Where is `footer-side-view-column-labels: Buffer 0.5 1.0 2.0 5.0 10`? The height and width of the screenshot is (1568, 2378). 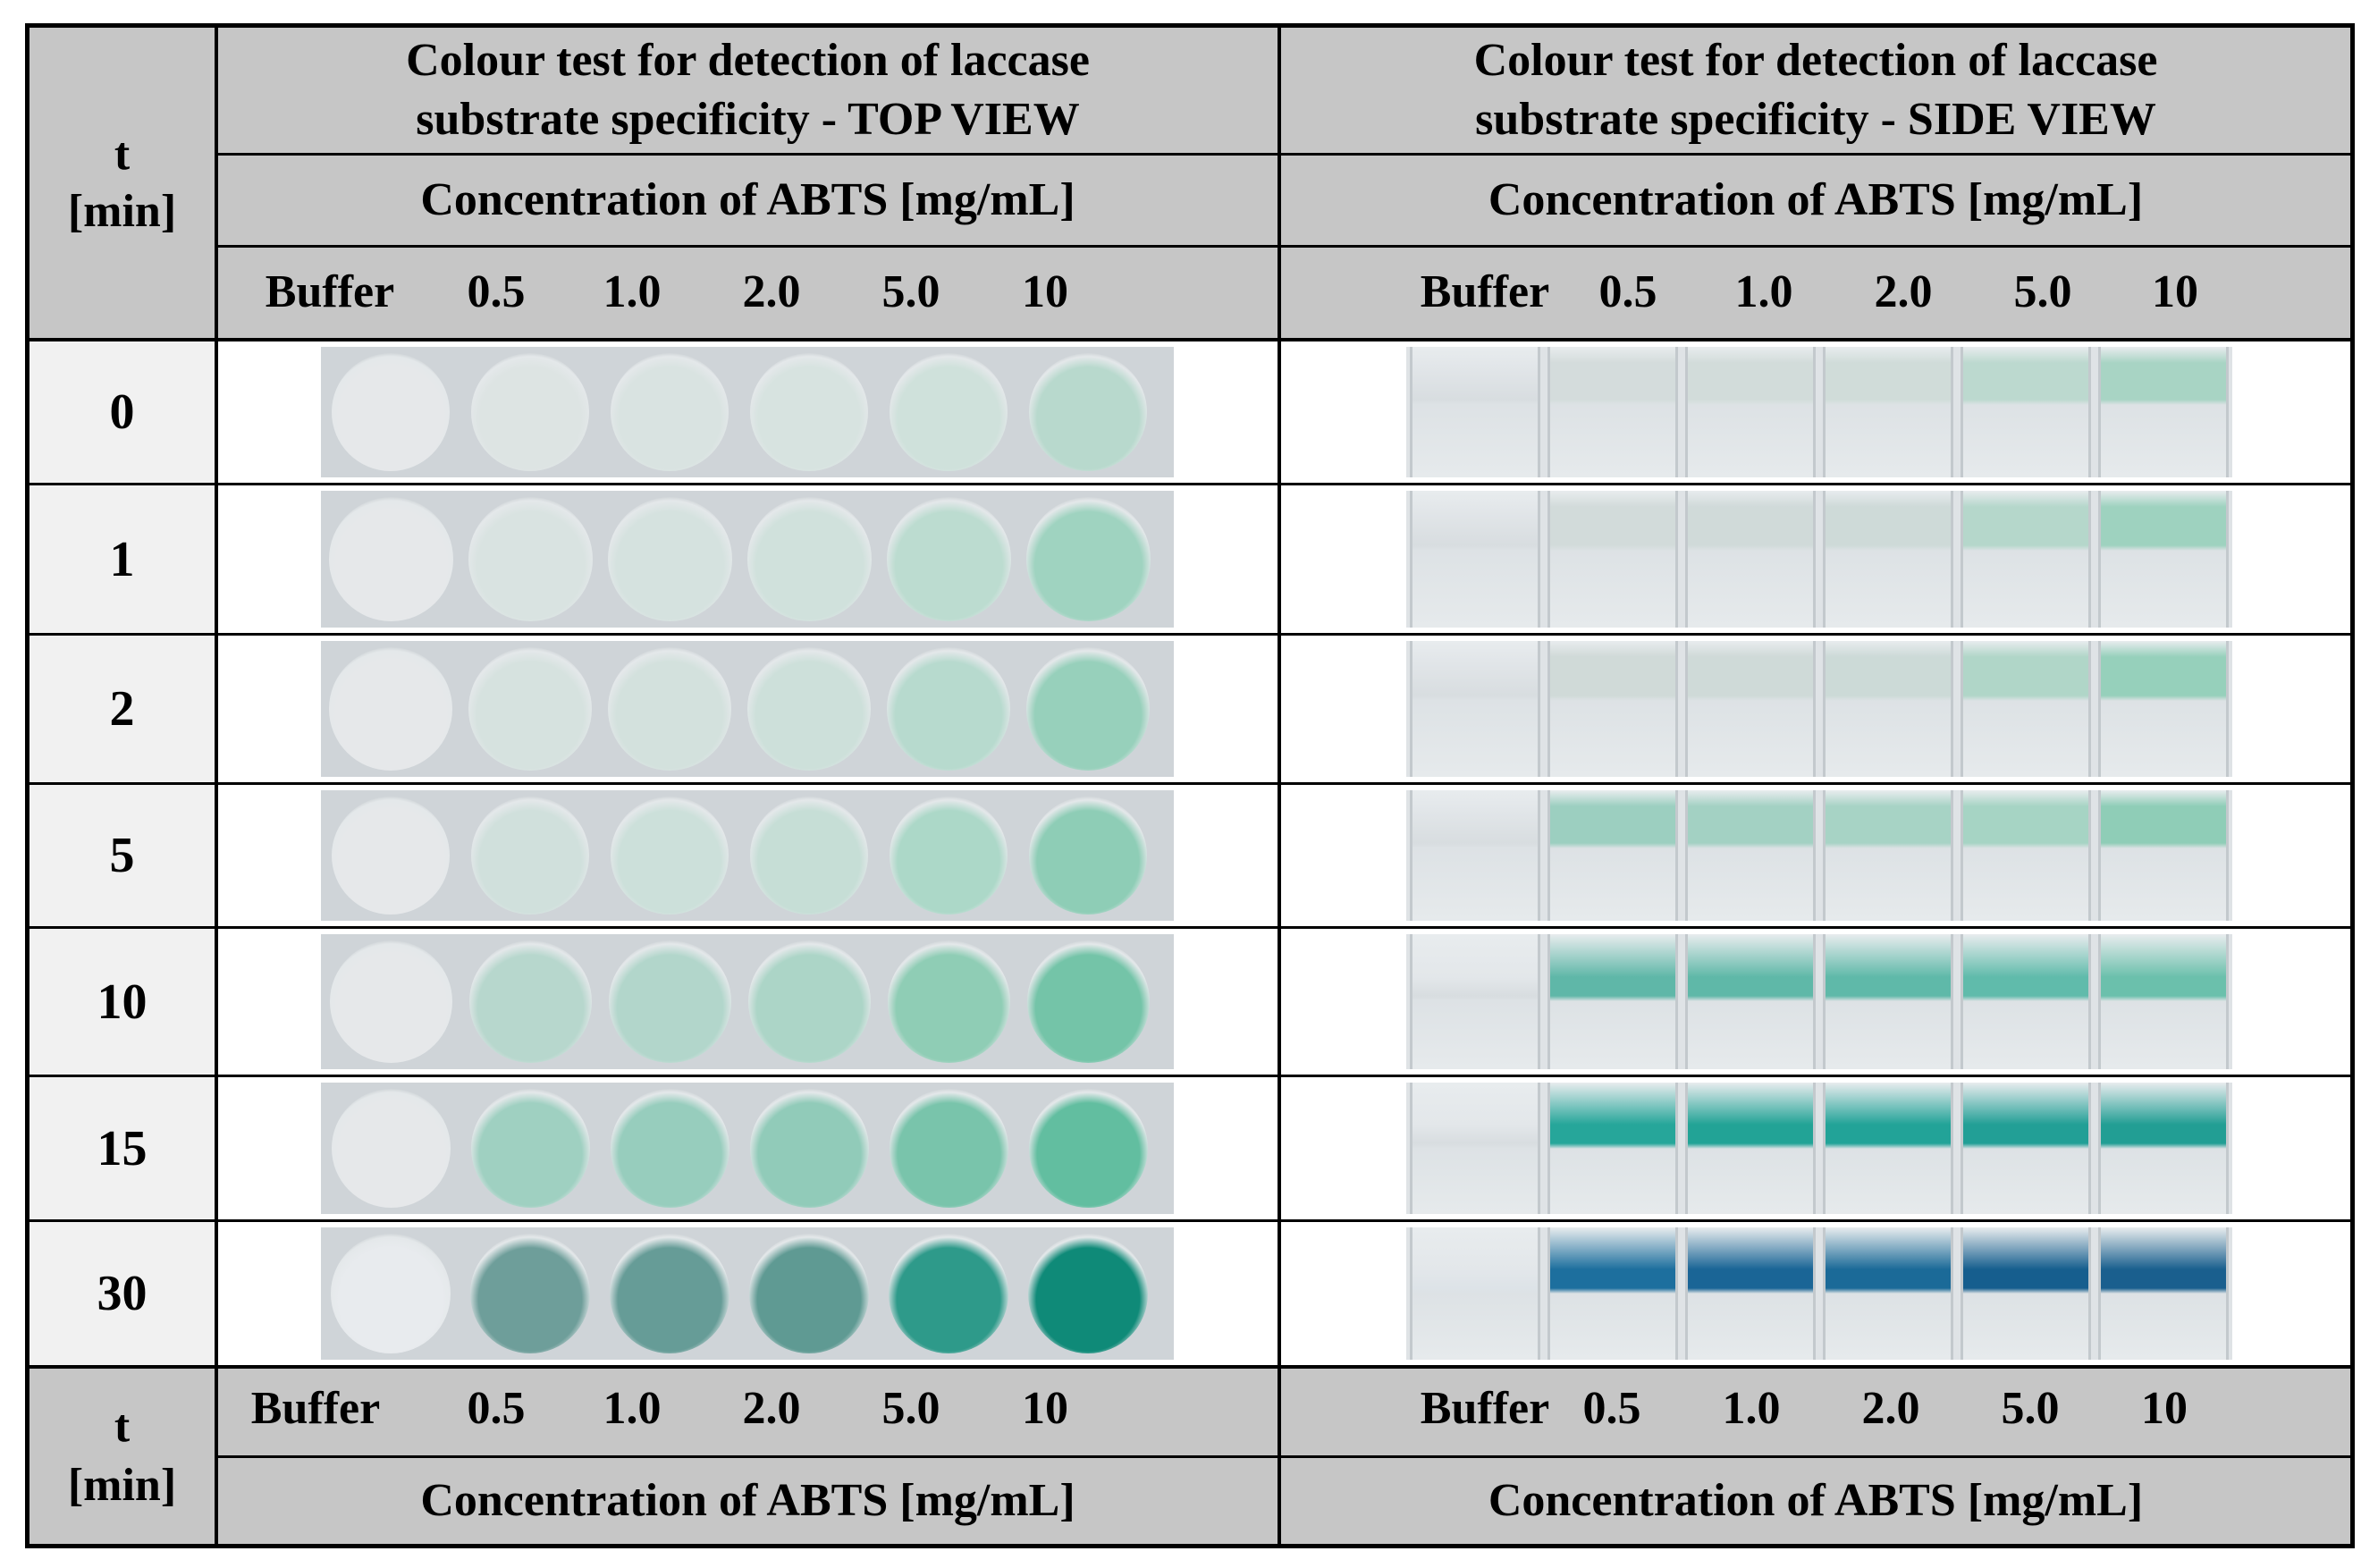 footer-side-view-column-labels: Buffer 0.5 1.0 2.0 5.0 10 is located at coordinates (1815, 1411).